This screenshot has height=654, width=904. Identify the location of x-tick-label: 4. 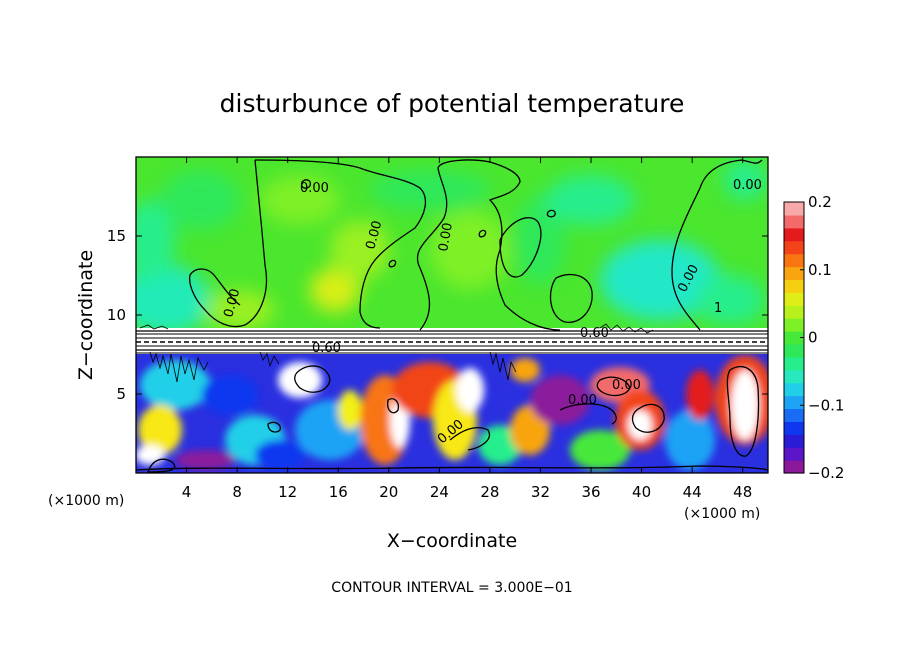
(187, 492).